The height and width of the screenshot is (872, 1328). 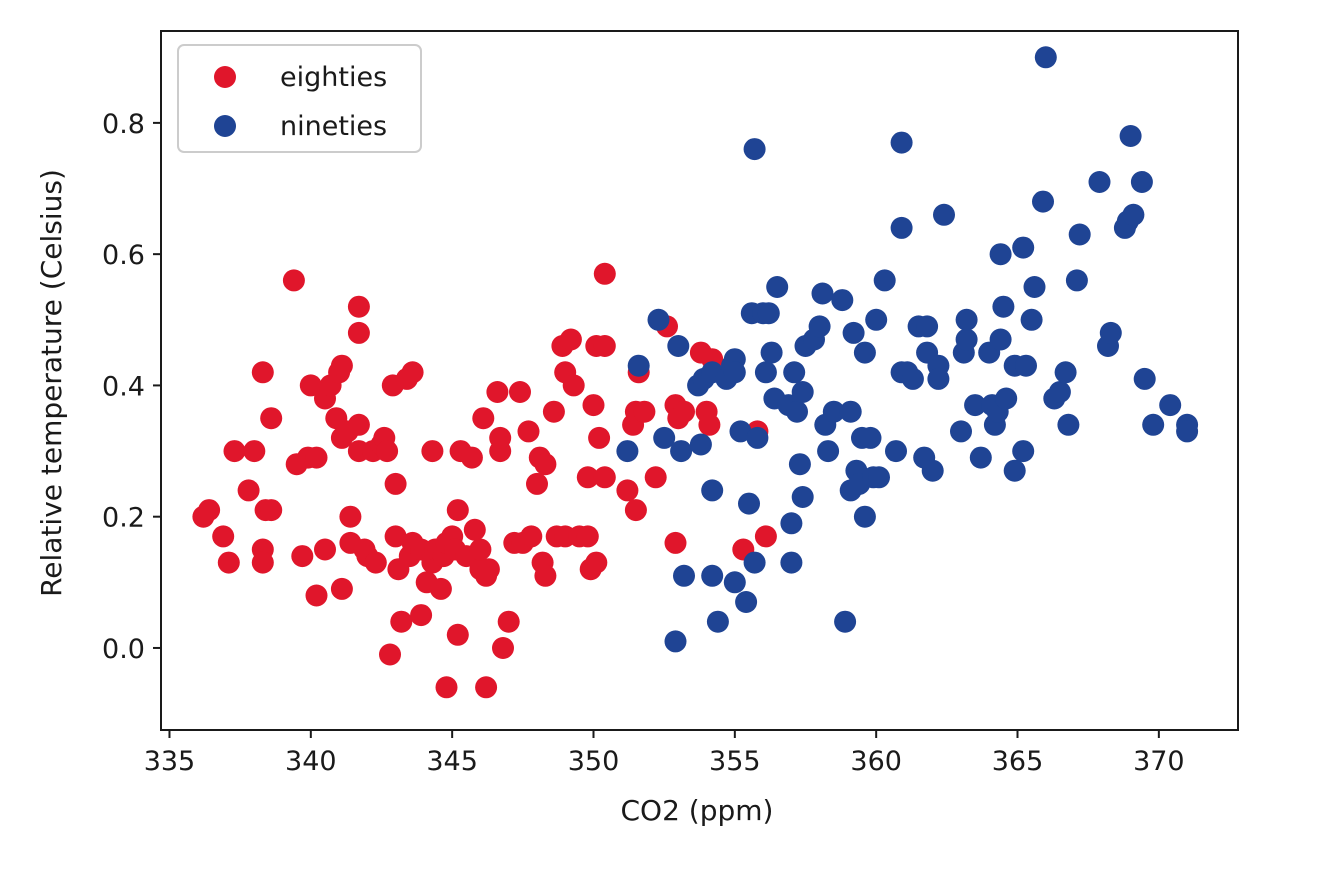 What do you see at coordinates (594, 761) in the screenshot?
I see `x-tick-label: 350` at bounding box center [594, 761].